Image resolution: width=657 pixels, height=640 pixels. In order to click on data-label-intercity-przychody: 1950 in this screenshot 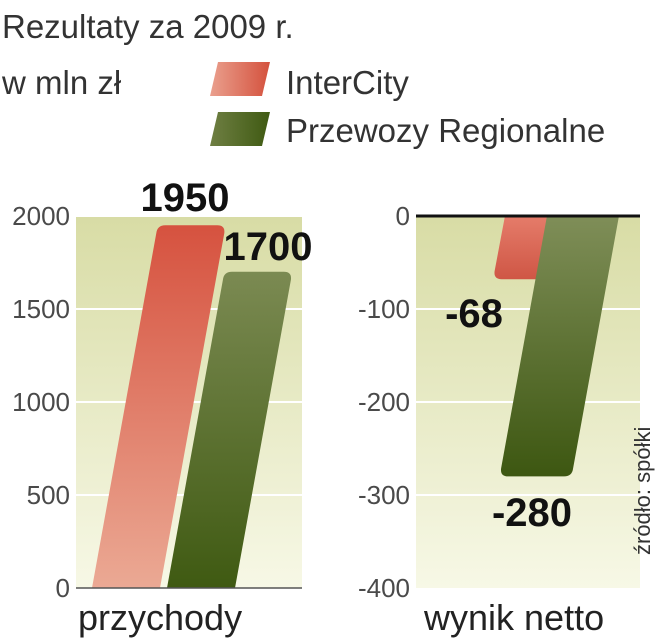, I will do `click(185, 198)`.